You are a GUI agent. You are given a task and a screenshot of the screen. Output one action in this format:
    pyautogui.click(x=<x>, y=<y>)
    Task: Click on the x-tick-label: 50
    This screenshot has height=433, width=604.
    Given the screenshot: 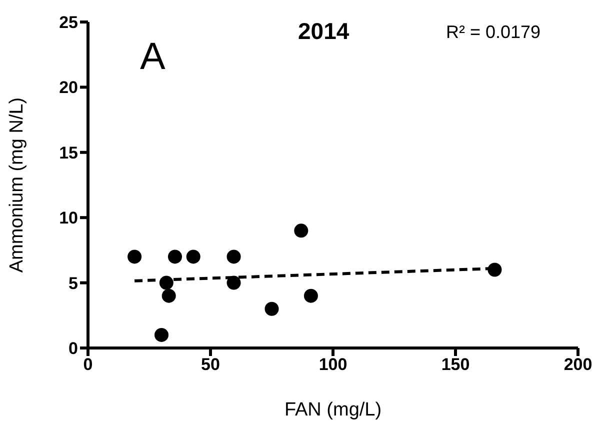 What is the action you would take?
    pyautogui.click(x=210, y=364)
    